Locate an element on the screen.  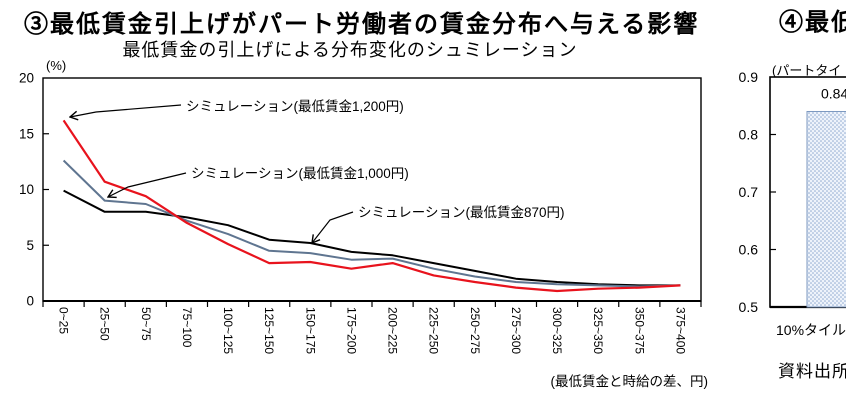
right-chart-title: ④最低賃金 is located at coordinates (812, 22).